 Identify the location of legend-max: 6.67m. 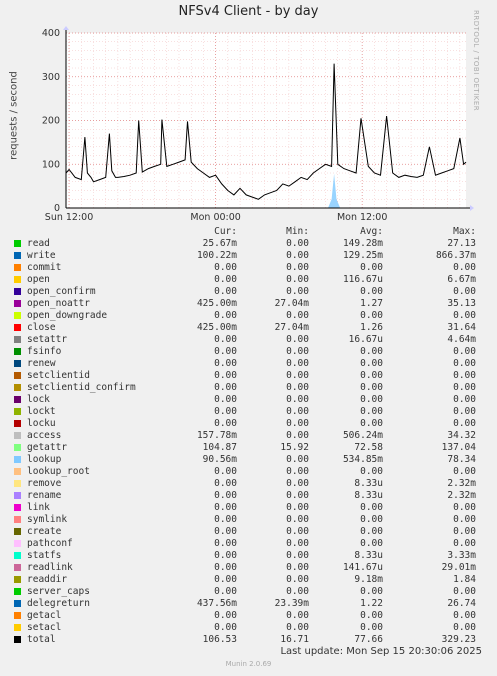
(461, 279).